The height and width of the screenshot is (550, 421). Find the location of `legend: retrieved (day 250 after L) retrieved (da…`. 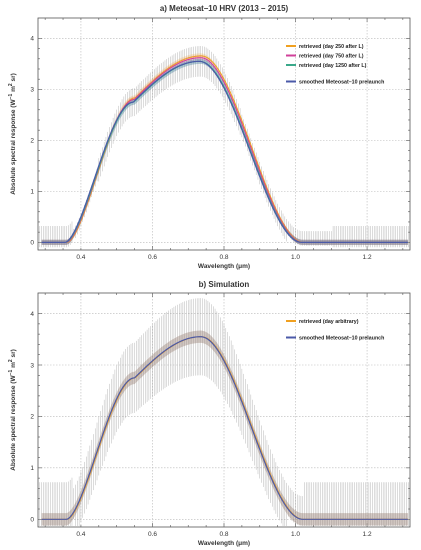

legend: retrieved (day 250 after L) retrieved (da… is located at coordinates (335, 65).